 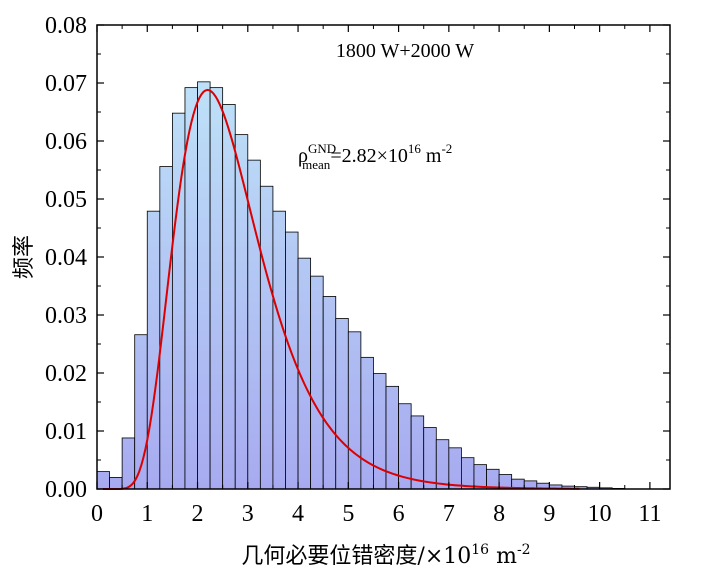 I want to click on annotation-rho: ρ, so click(x=303, y=156).